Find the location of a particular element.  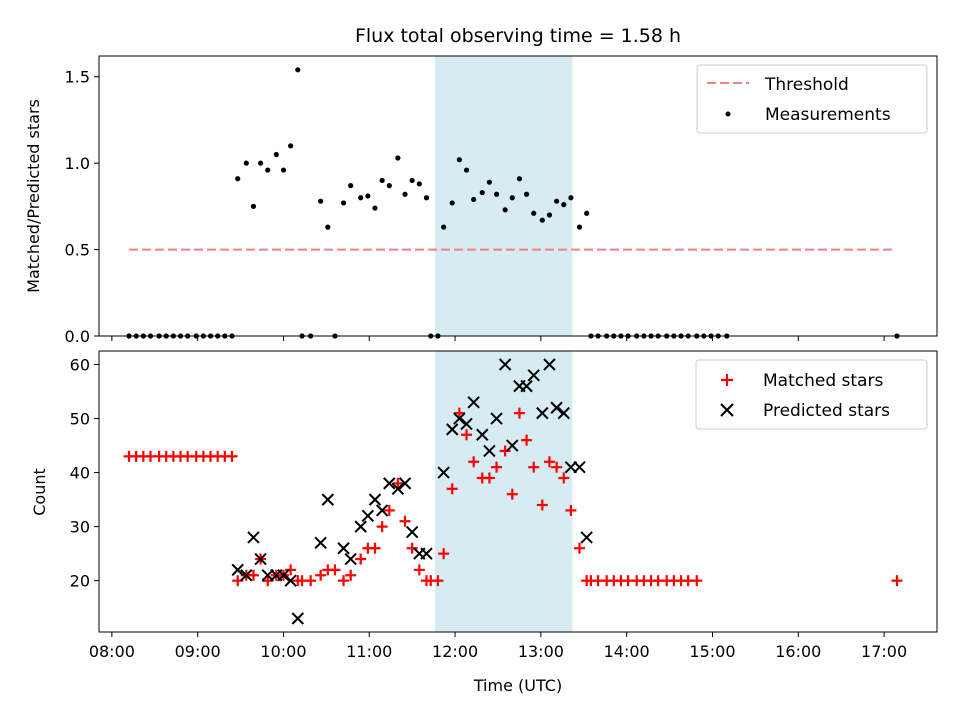

legend-matched-label: Matched stars is located at coordinates (823, 381).